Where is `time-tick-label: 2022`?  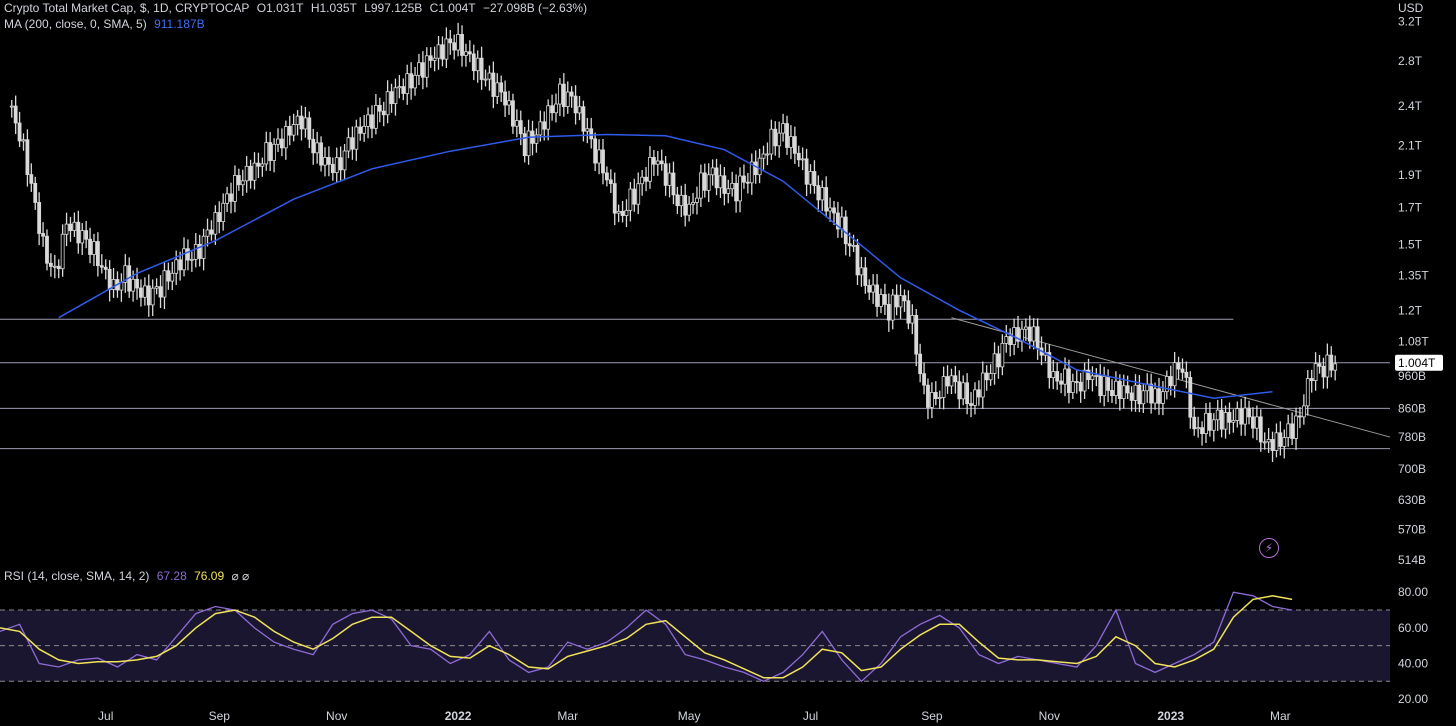 time-tick-label: 2022 is located at coordinates (458, 716).